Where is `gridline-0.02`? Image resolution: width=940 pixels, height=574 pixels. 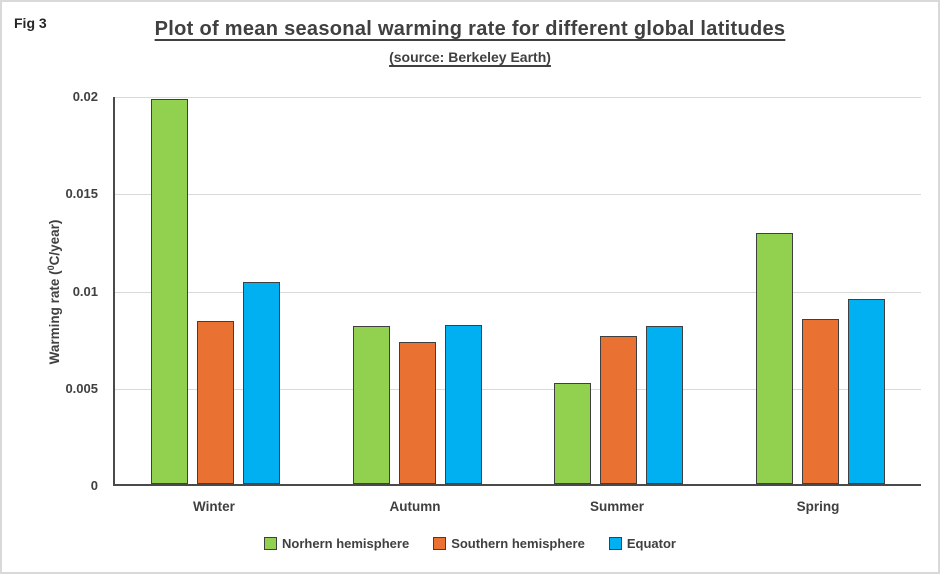 gridline-0.02 is located at coordinates (518, 97).